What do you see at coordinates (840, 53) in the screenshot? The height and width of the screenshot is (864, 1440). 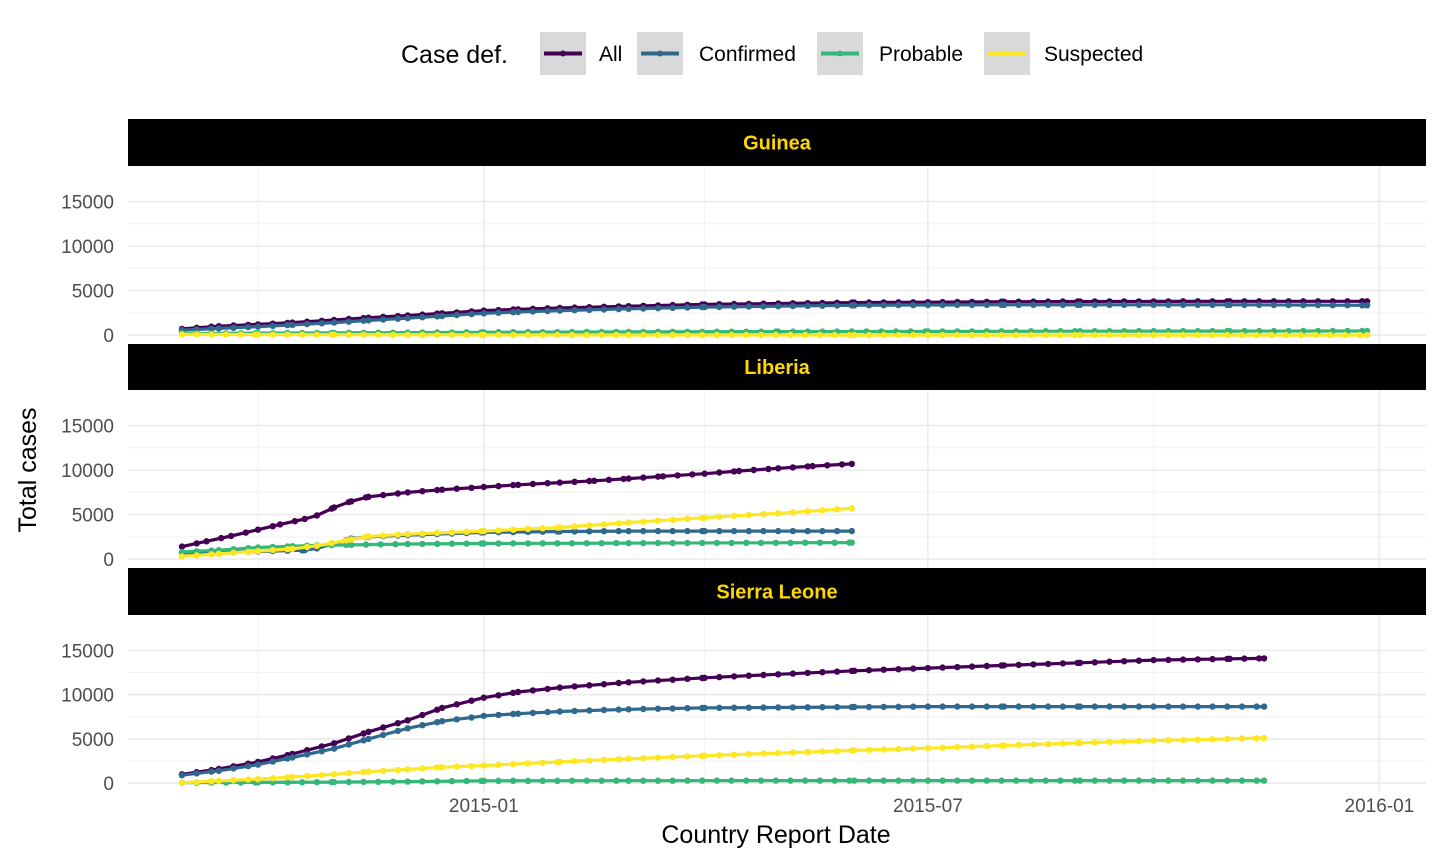 I see `legend-key-point-probable` at bounding box center [840, 53].